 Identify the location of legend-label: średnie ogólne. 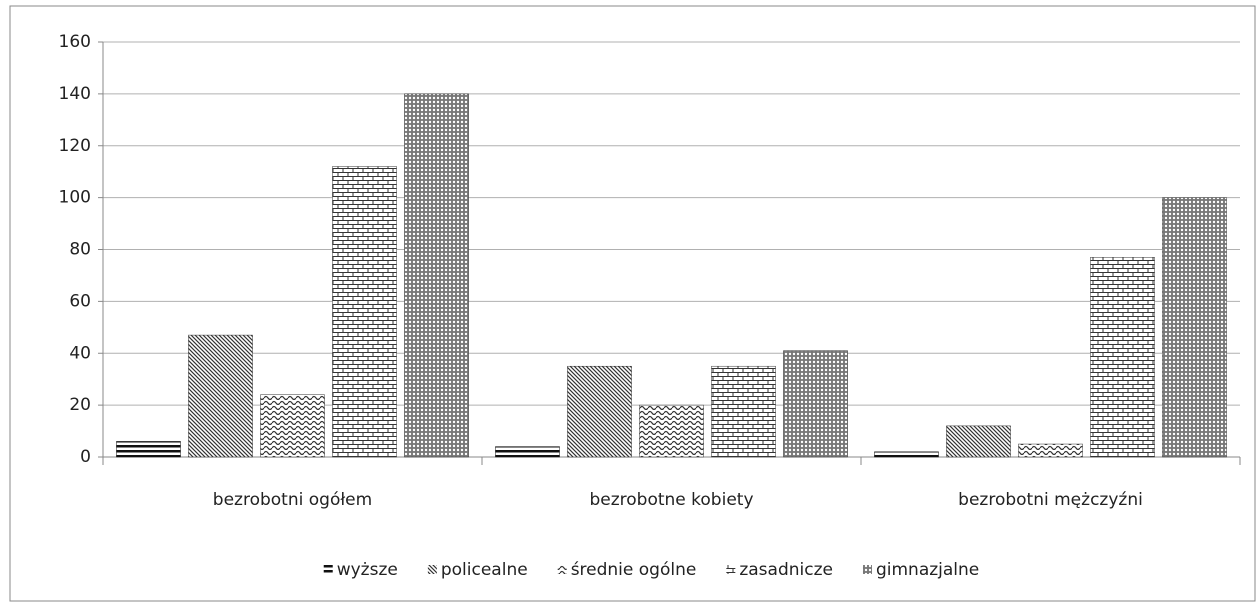
(634, 570).